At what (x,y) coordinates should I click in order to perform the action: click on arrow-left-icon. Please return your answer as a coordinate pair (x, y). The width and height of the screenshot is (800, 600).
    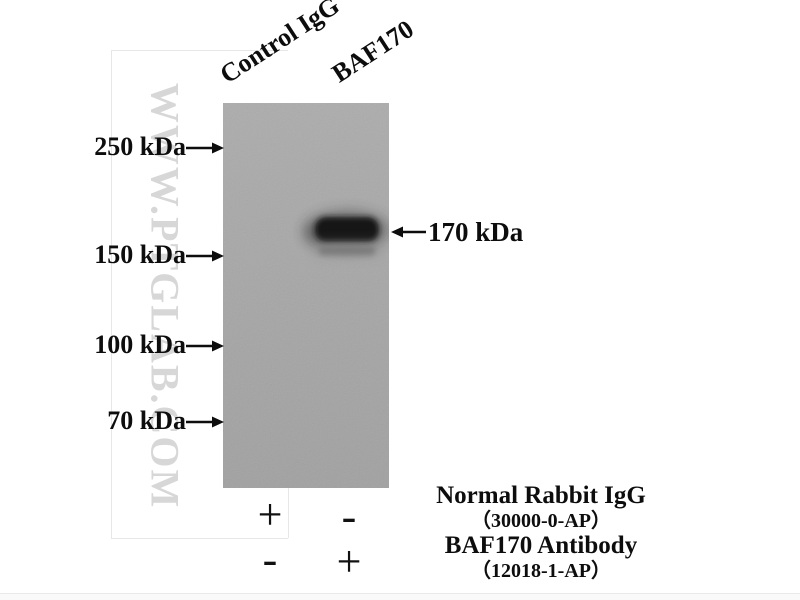
    Looking at the image, I should click on (408, 232).